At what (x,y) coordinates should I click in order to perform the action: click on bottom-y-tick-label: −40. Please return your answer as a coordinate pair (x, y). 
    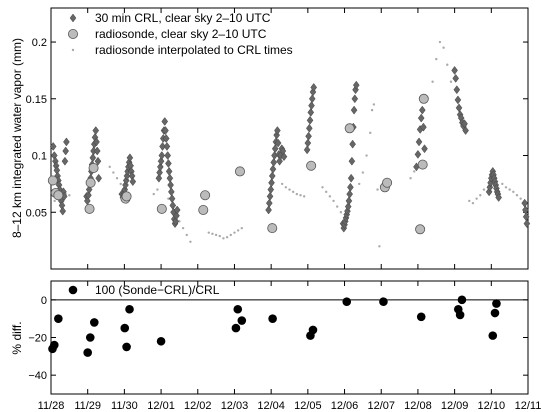
    Looking at the image, I should click on (37, 376).